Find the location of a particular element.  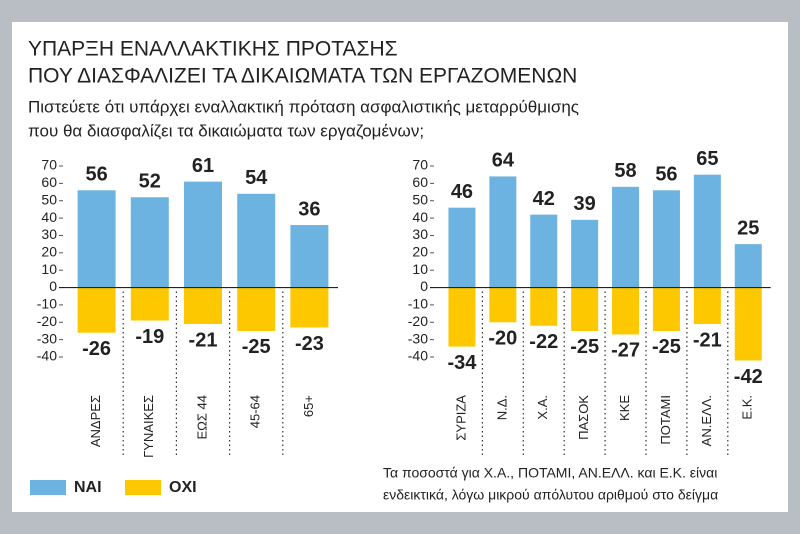

value-label: 52 is located at coordinates (150, 182).